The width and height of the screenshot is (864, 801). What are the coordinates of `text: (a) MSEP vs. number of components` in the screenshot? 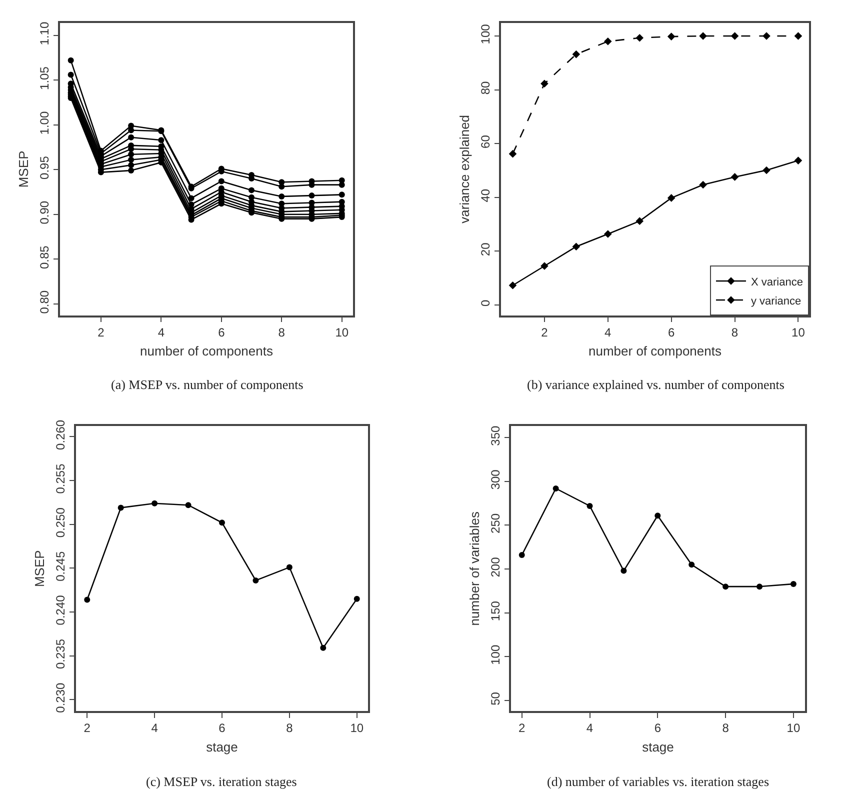 It's located at (207, 384).